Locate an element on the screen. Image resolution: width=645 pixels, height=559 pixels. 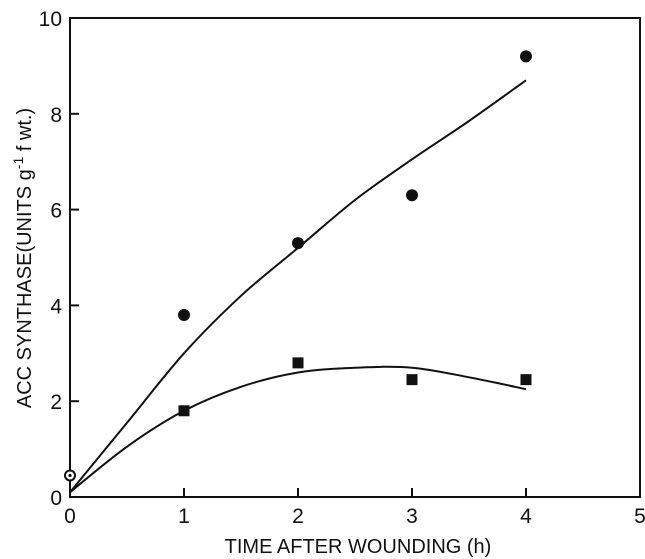
x-tick-label: 2 is located at coordinates (298, 516).